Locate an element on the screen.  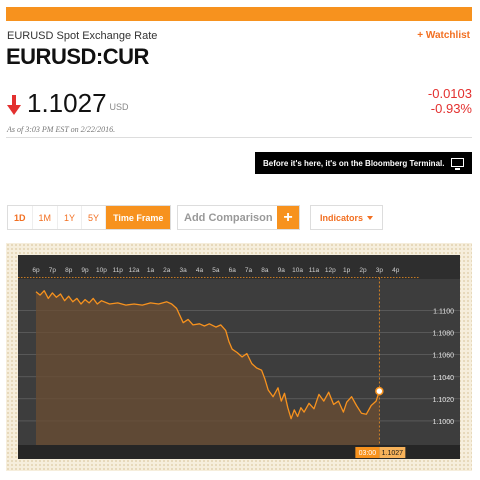
bottom-axis-band is located at coordinates (239, 452).